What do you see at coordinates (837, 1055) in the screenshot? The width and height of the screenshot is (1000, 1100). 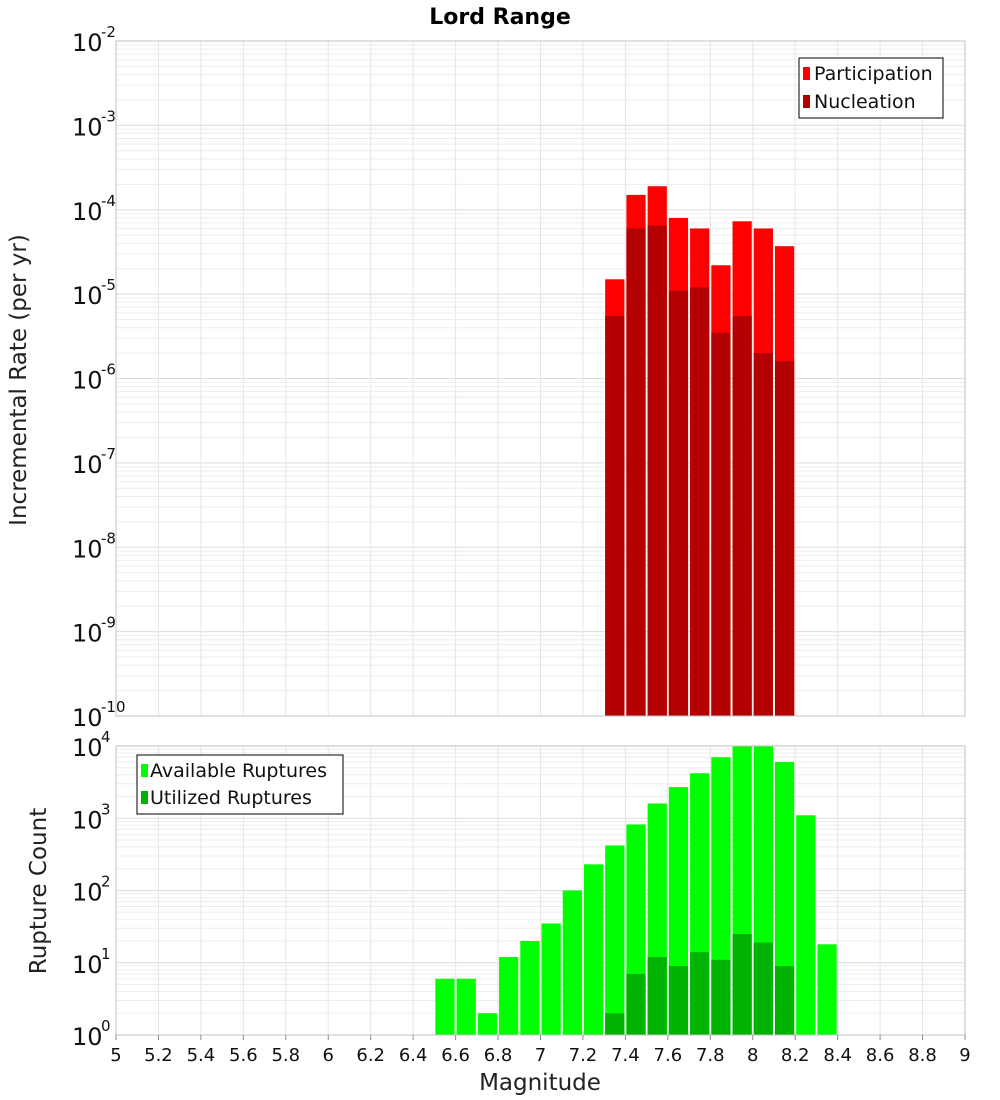 I see `x-tick-label: 8.4` at bounding box center [837, 1055].